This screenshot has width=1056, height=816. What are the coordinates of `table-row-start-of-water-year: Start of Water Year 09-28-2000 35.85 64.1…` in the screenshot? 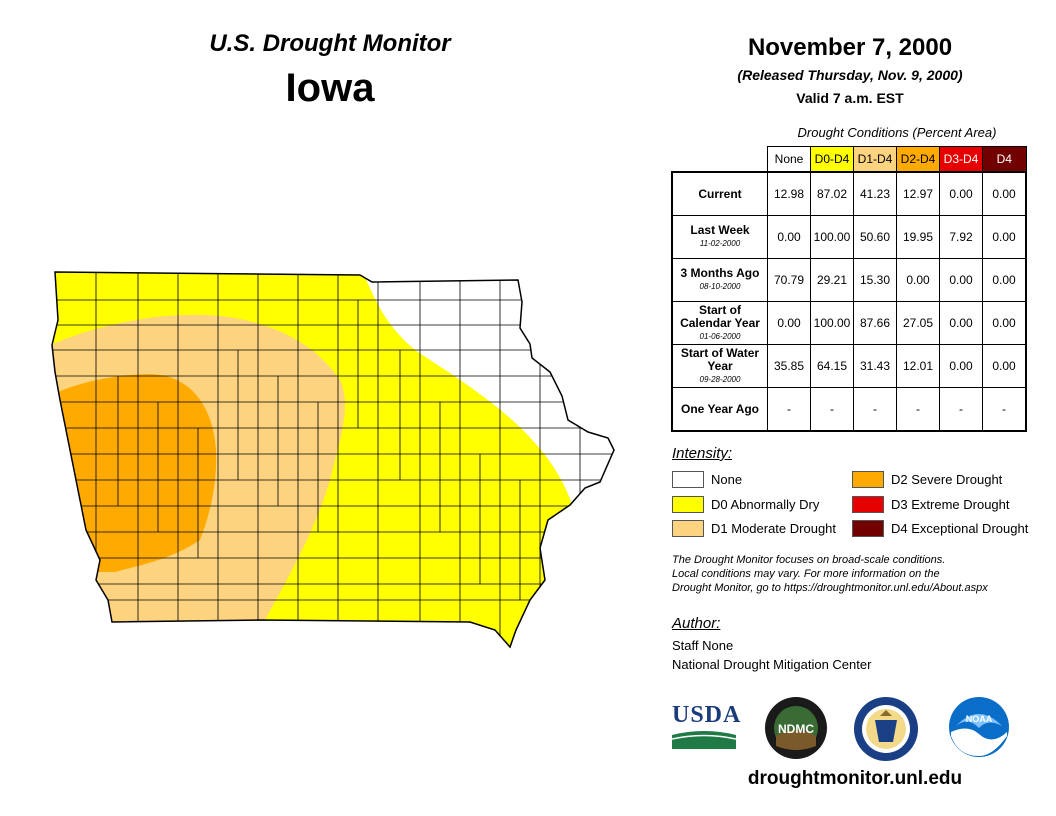 It's located at (849, 366).